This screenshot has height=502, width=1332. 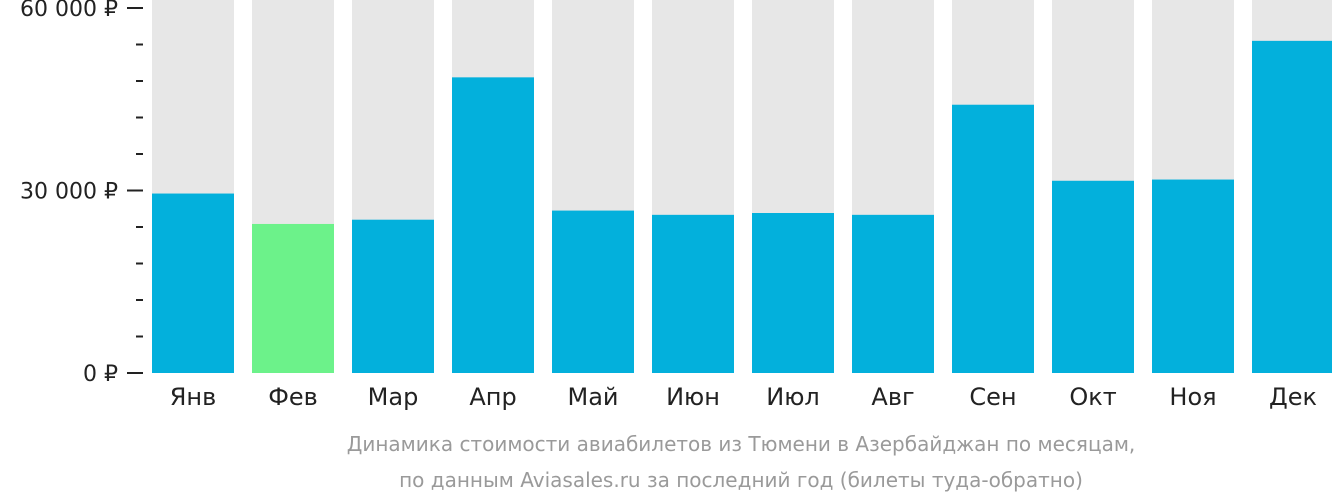 What do you see at coordinates (293, 397) in the screenshot?
I see `x-tick-label: Фев` at bounding box center [293, 397].